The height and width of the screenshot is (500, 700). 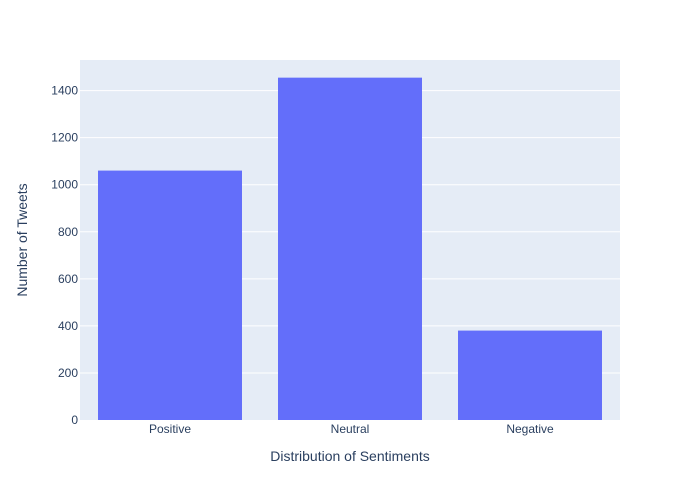 I want to click on y-tick-label-1400: 1400, so click(x=64, y=91).